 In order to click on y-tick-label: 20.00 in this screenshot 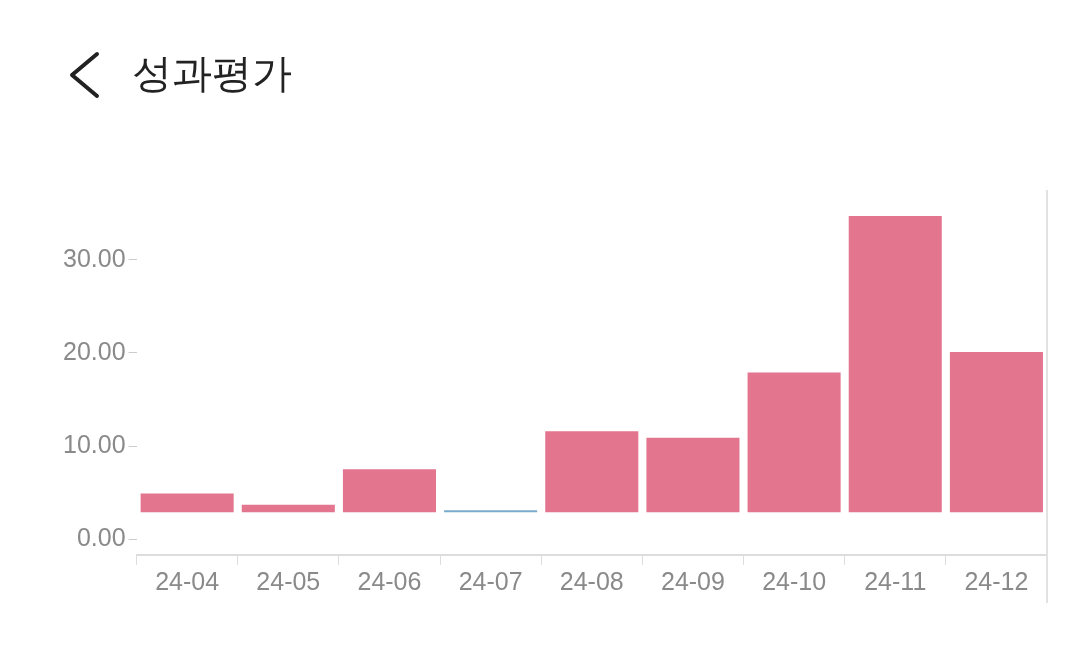, I will do `click(94, 350)`.